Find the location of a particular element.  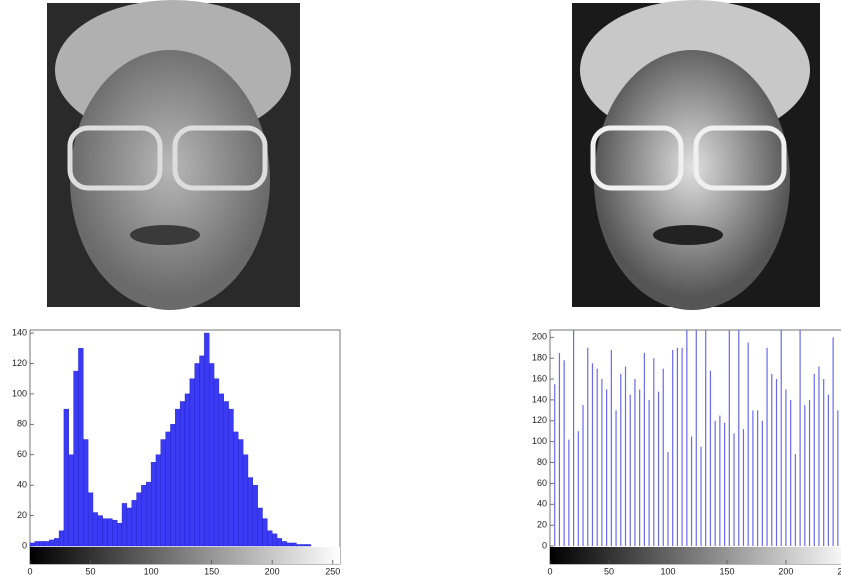

plot-frame is located at coordinates (695, 447).